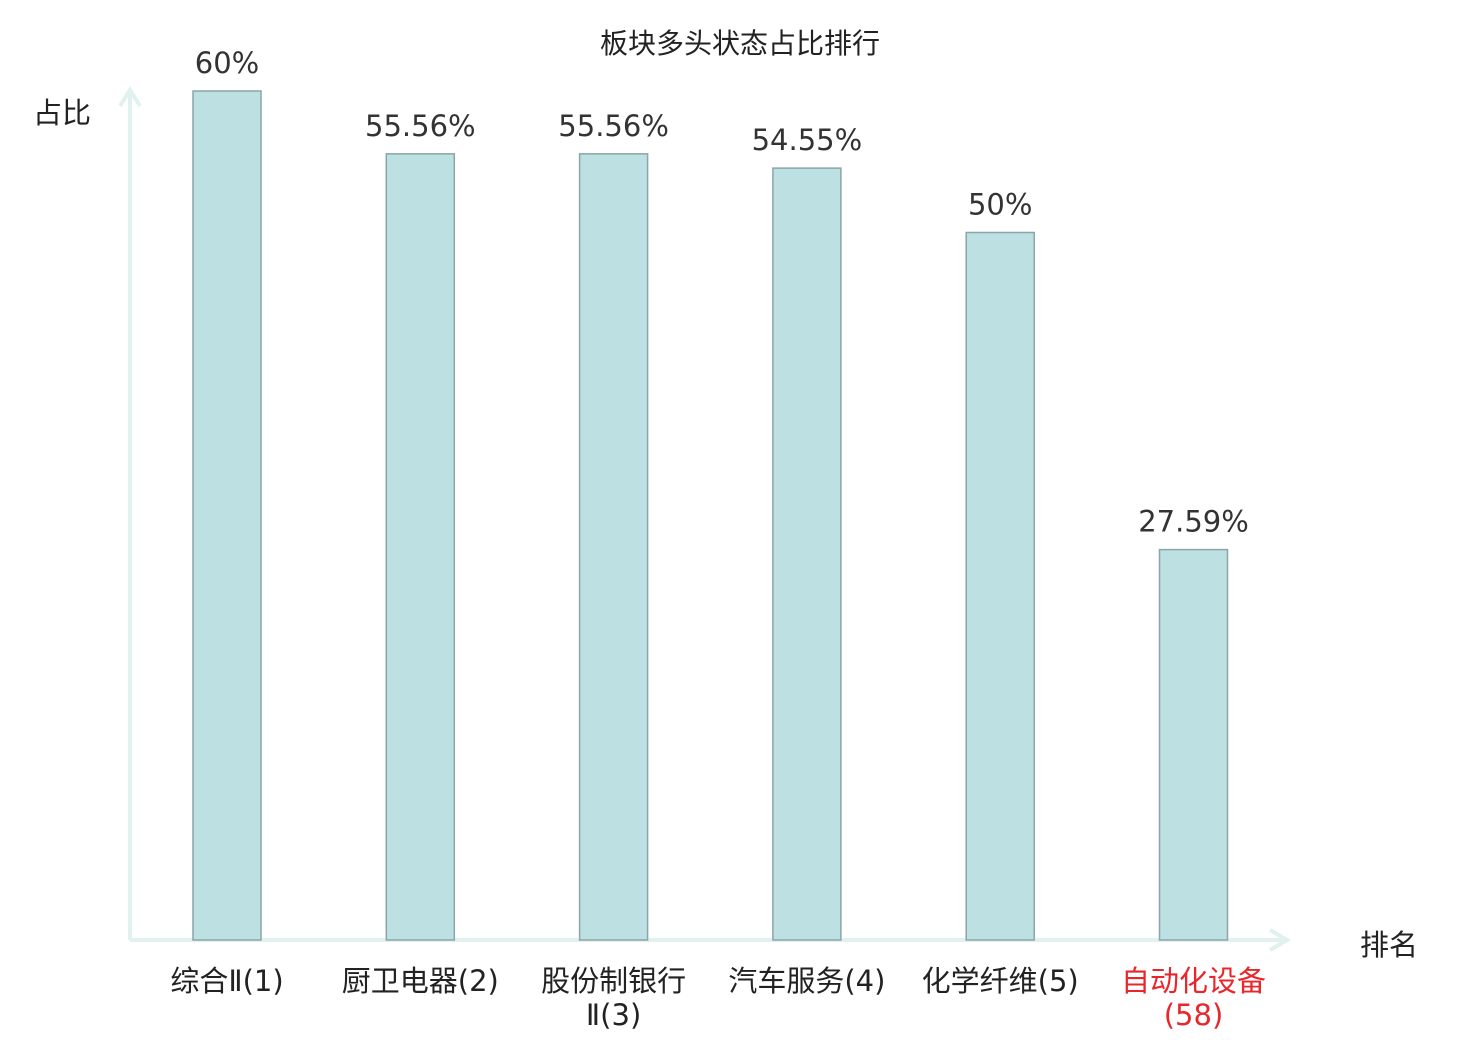 This screenshot has width=1480, height=1040. Describe the element at coordinates (807, 981) in the screenshot. I see `category-label: 汽车服务(4)` at that location.